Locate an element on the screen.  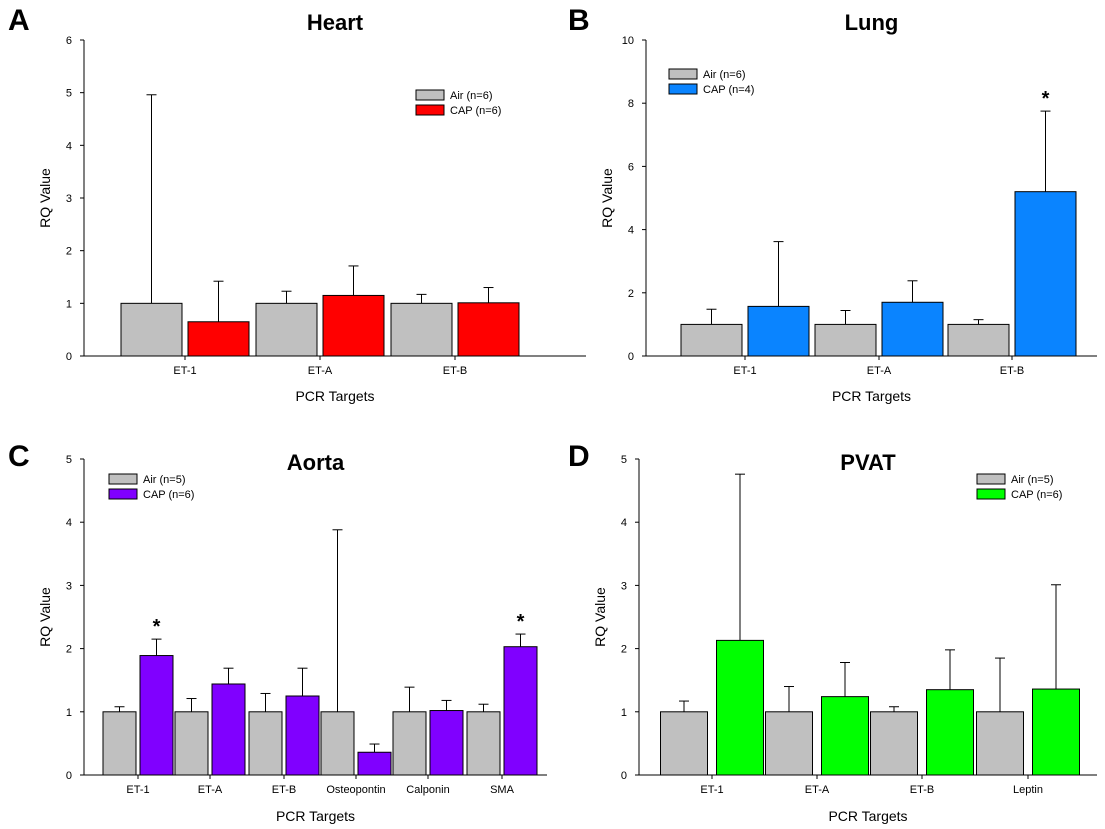
legend: Air (n=6) CAP (n=4) is located at coordinates (711, 82).